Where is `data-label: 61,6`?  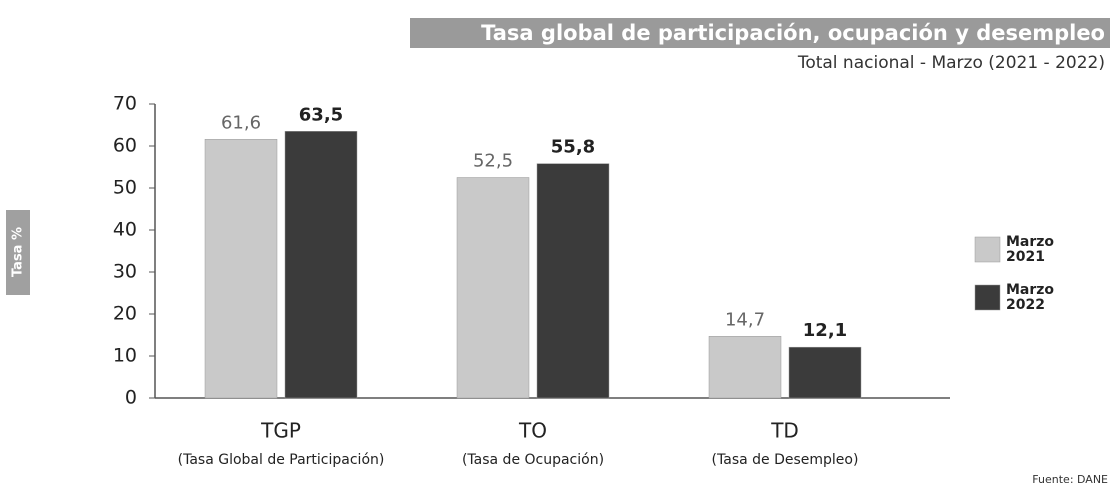
data-label: 61,6 is located at coordinates (241, 122).